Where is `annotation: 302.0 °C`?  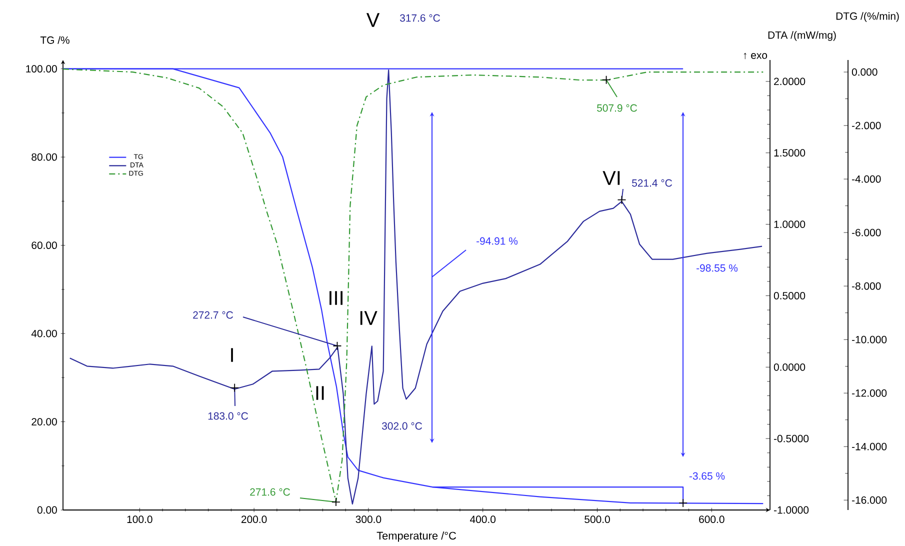
annotation: 302.0 °C is located at coordinates (402, 426).